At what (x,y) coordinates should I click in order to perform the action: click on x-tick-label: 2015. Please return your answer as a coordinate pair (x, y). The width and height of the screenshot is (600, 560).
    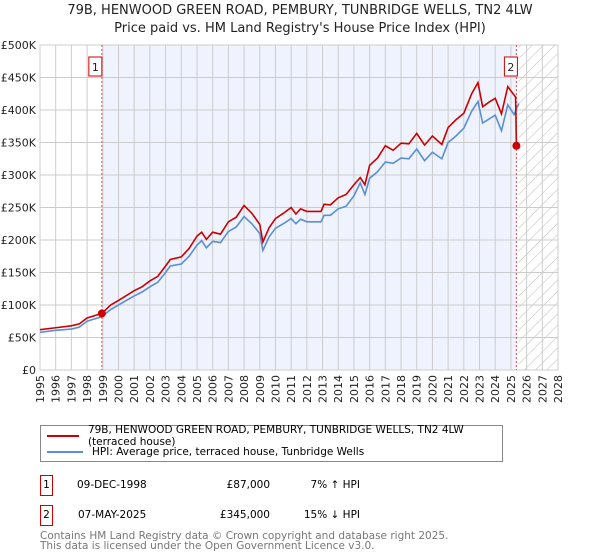
    Looking at the image, I should click on (354, 389).